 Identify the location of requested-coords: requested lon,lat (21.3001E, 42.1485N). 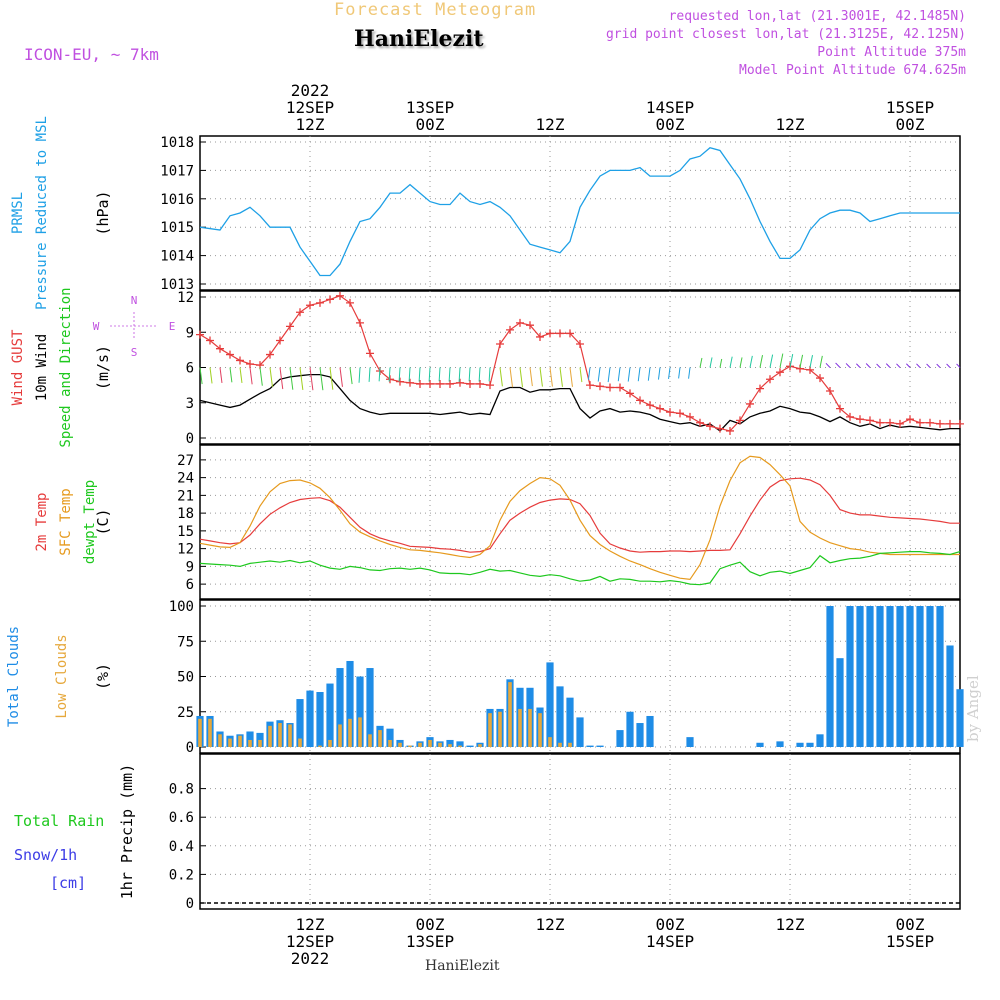
(817, 16).